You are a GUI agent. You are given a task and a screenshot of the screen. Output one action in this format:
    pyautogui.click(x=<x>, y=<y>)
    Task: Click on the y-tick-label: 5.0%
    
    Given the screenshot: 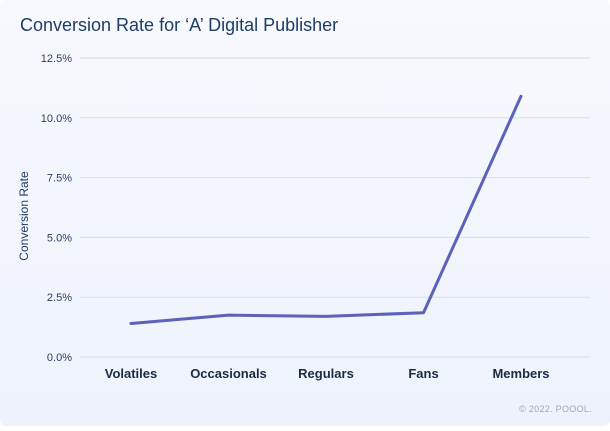 What is the action you would take?
    pyautogui.click(x=59, y=238)
    